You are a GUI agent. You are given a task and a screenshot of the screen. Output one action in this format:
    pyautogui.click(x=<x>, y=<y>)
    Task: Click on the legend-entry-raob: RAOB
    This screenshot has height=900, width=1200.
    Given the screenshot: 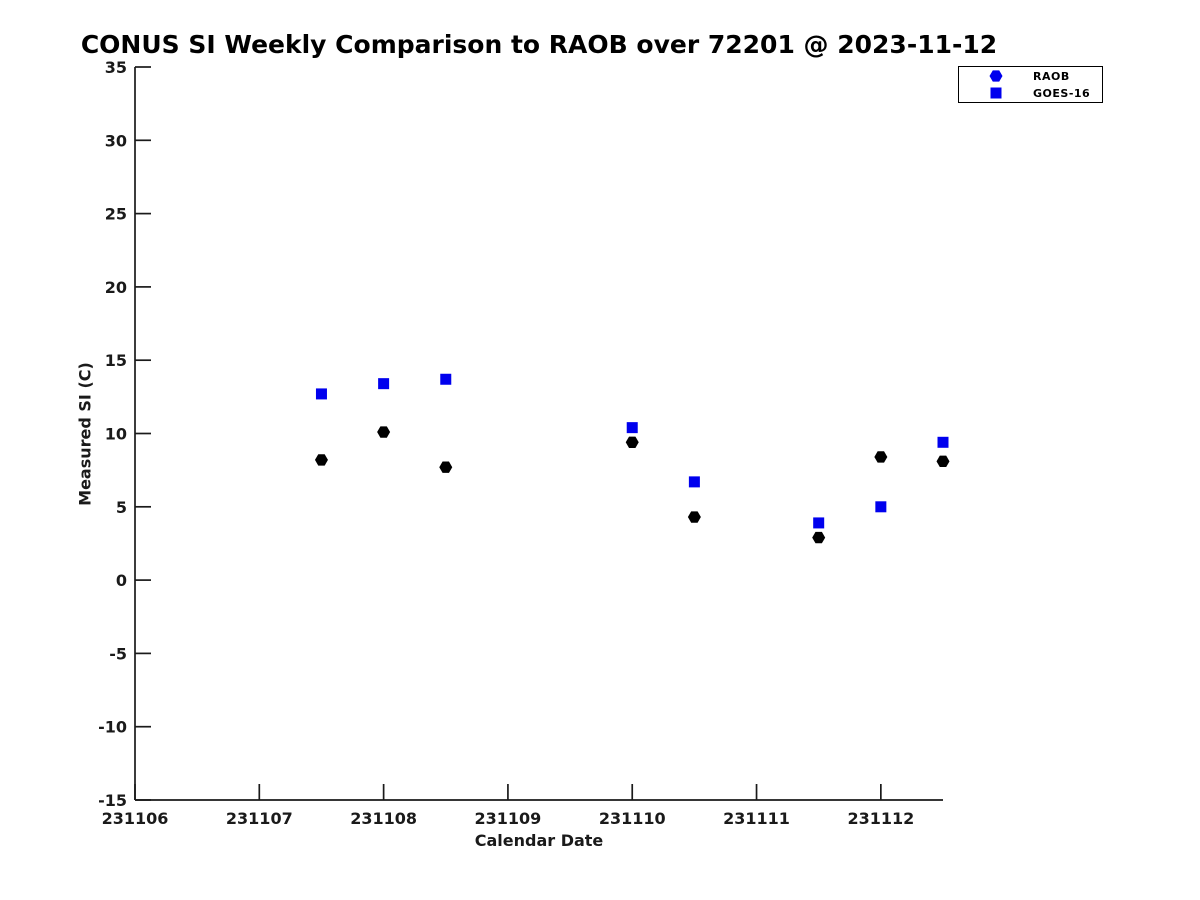 What is the action you would take?
    pyautogui.click(x=1030, y=76)
    